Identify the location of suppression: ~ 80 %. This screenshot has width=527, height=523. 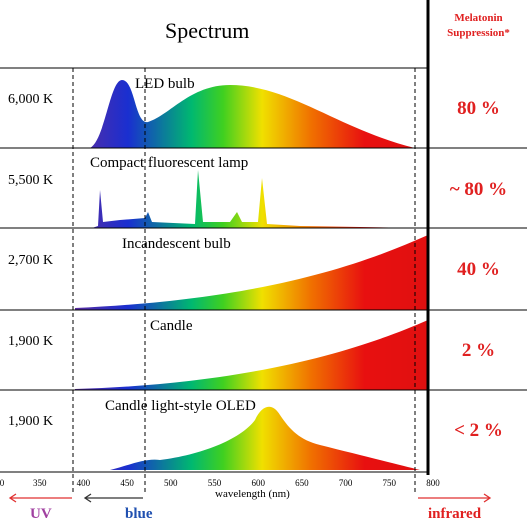
(478, 189).